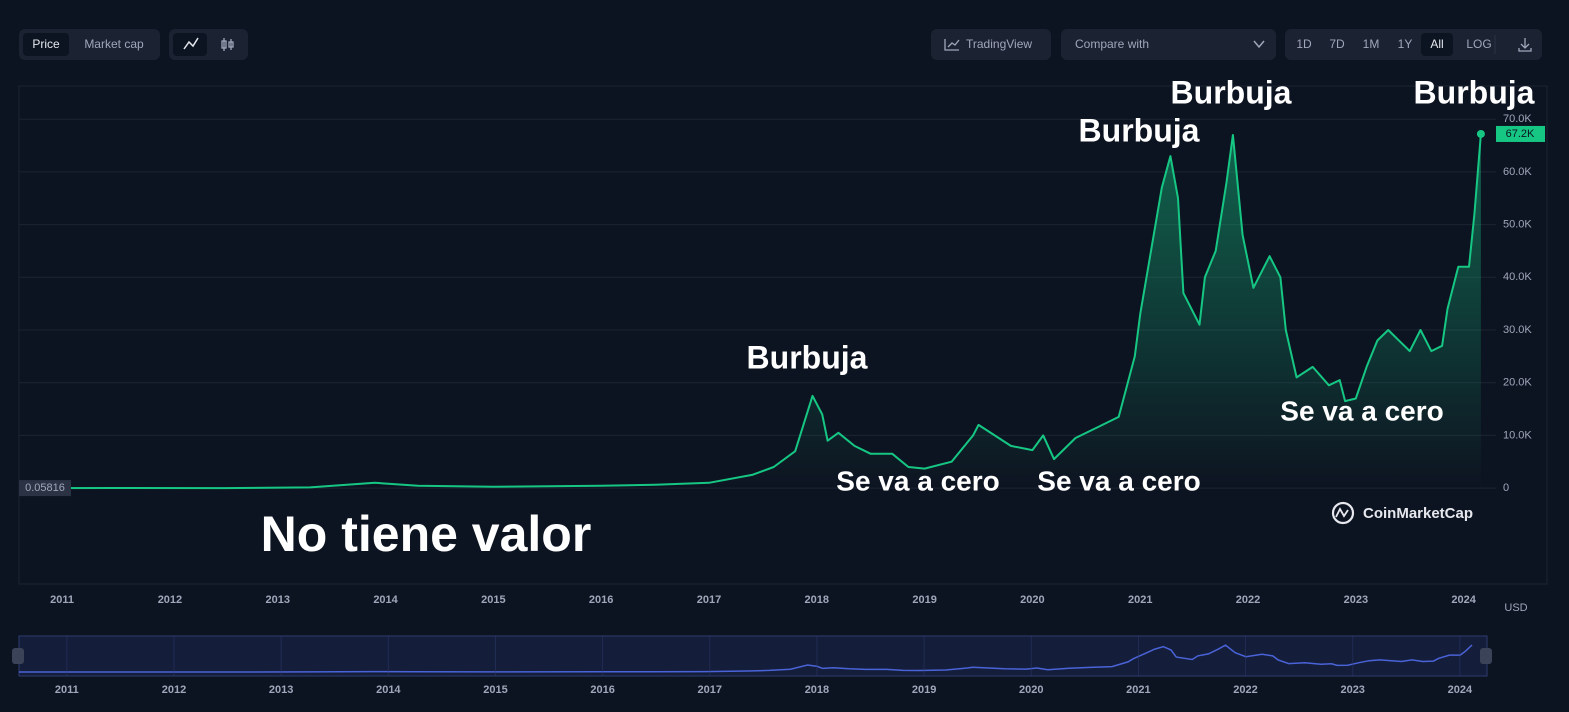 Image resolution: width=1569 pixels, height=712 pixels. I want to click on start-tag-label: 0.05816, so click(45, 488).